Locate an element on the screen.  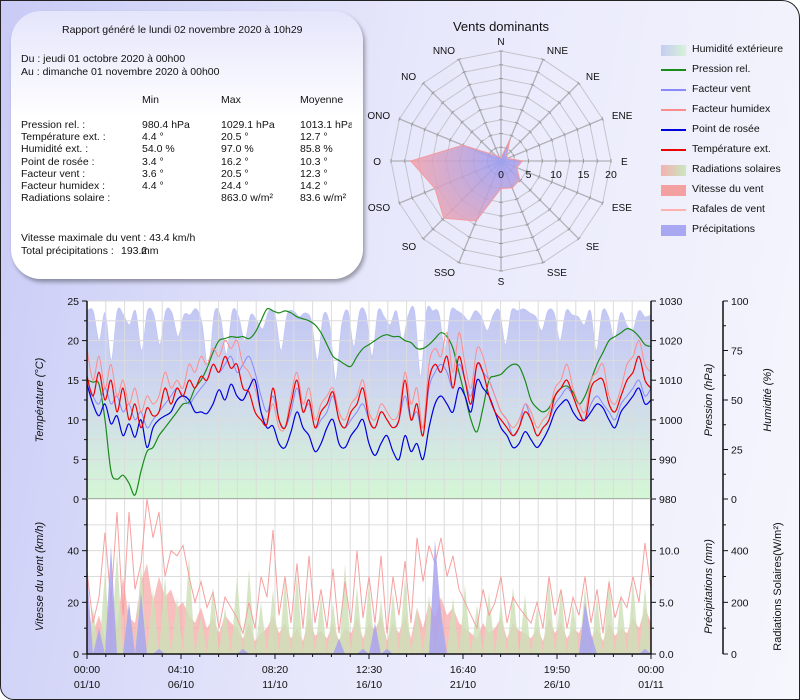
pressure-axis-tick-label: 990 is located at coordinates (668, 460).